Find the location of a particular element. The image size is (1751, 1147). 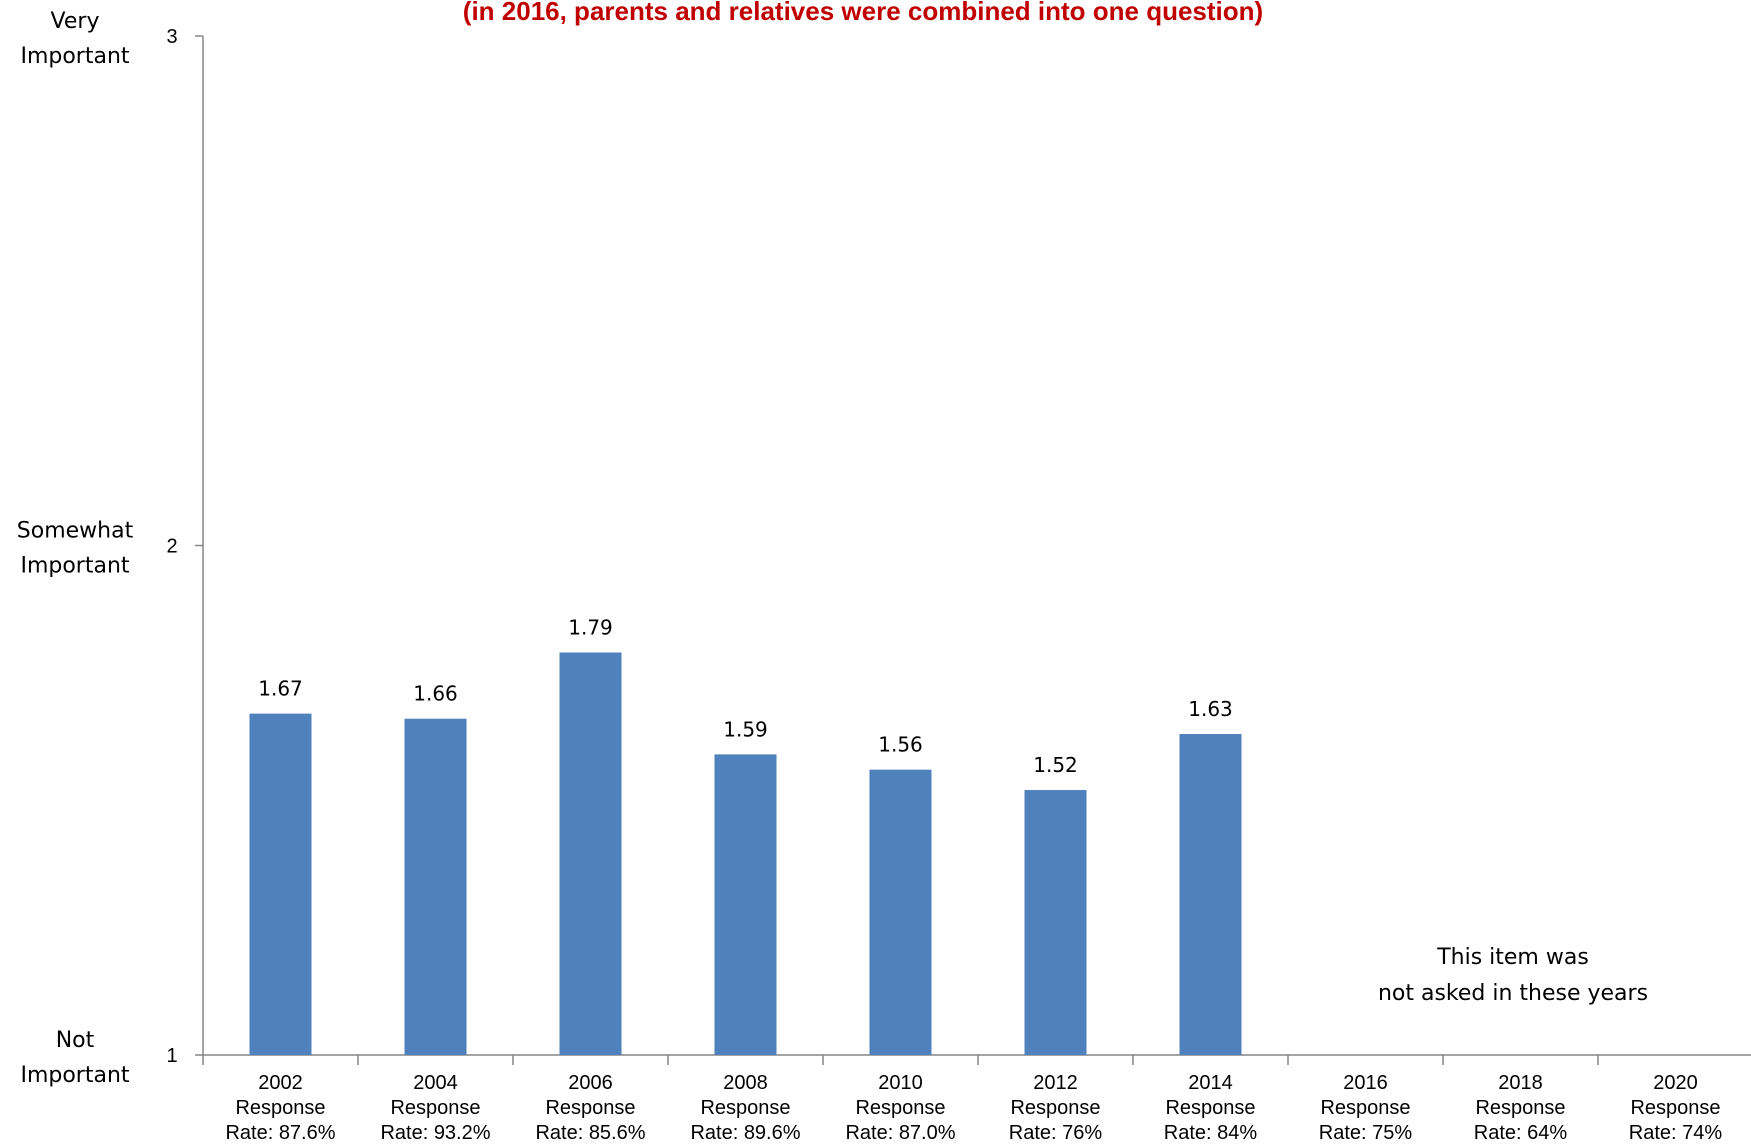

x-tick-sublabel: Rate: 85.6% is located at coordinates (590, 1133).